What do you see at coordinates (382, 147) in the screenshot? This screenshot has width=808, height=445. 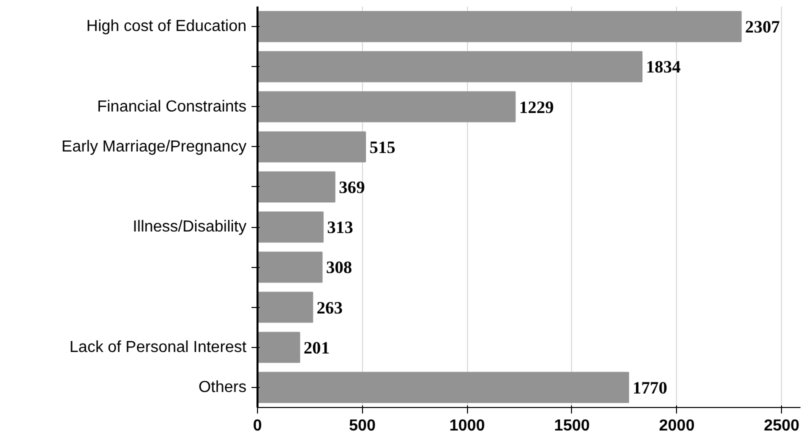 I see `data-label: 515` at bounding box center [382, 147].